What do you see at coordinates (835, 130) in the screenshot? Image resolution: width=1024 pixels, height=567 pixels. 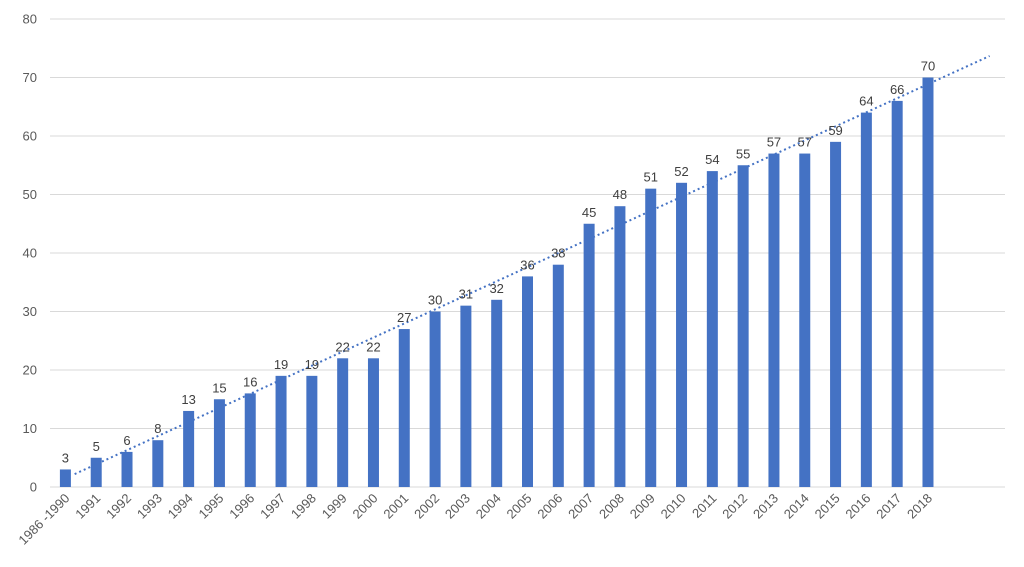 I see `data-label: 59` at bounding box center [835, 130].